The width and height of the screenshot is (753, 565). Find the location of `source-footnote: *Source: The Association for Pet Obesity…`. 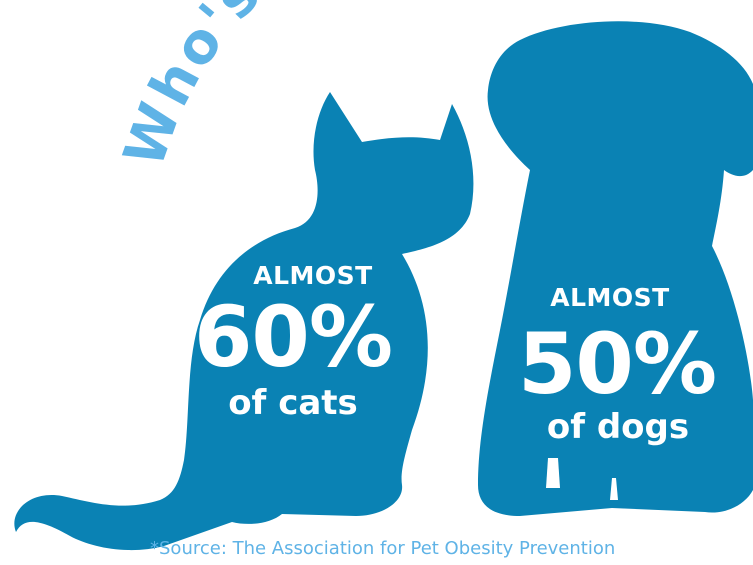

source-footnote: *Source: The Association for Pet Obesity… is located at coordinates (383, 548).